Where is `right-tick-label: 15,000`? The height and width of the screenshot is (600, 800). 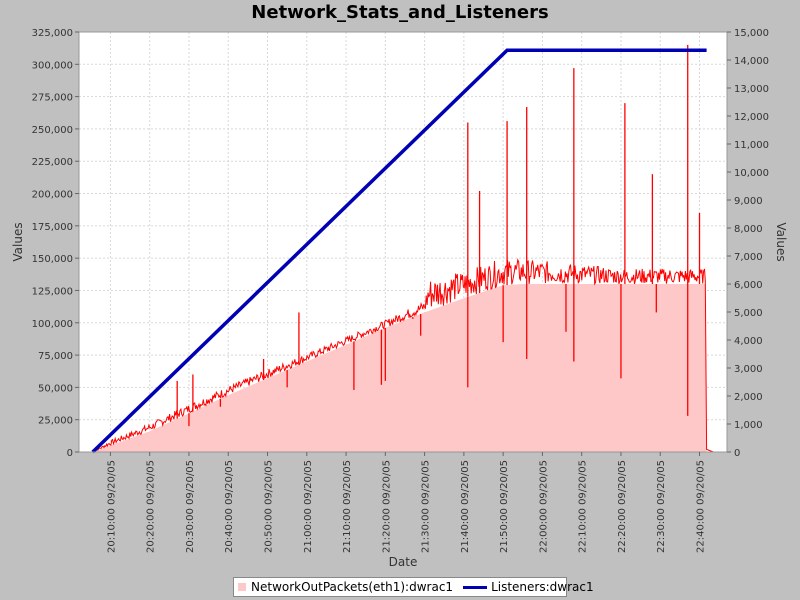
right-tick-label: 15,000 is located at coordinates (751, 33).